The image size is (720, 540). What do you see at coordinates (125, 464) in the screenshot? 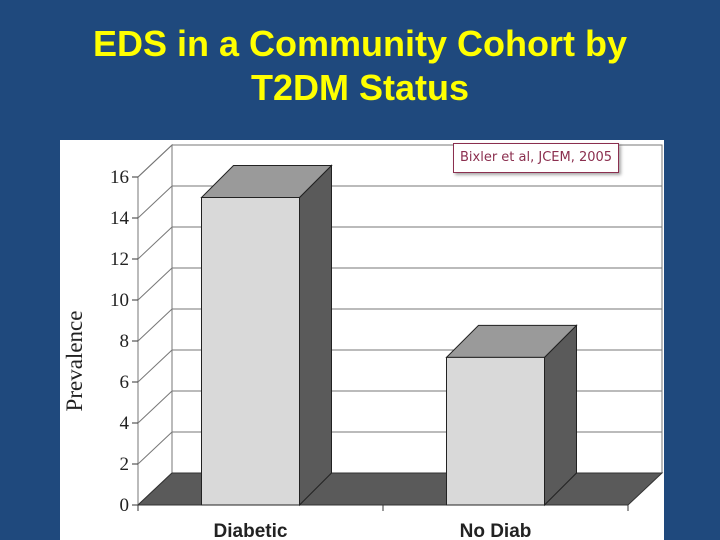
I see `y-tick-label: 2` at bounding box center [125, 464].